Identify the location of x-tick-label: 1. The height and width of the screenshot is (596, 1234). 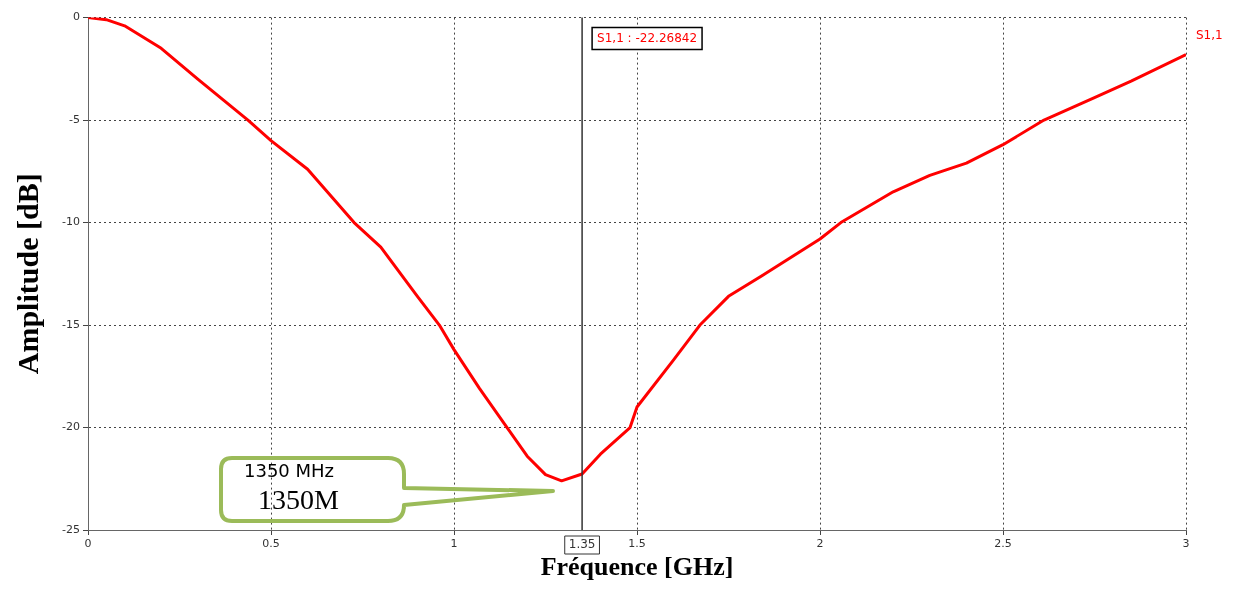
(454, 544).